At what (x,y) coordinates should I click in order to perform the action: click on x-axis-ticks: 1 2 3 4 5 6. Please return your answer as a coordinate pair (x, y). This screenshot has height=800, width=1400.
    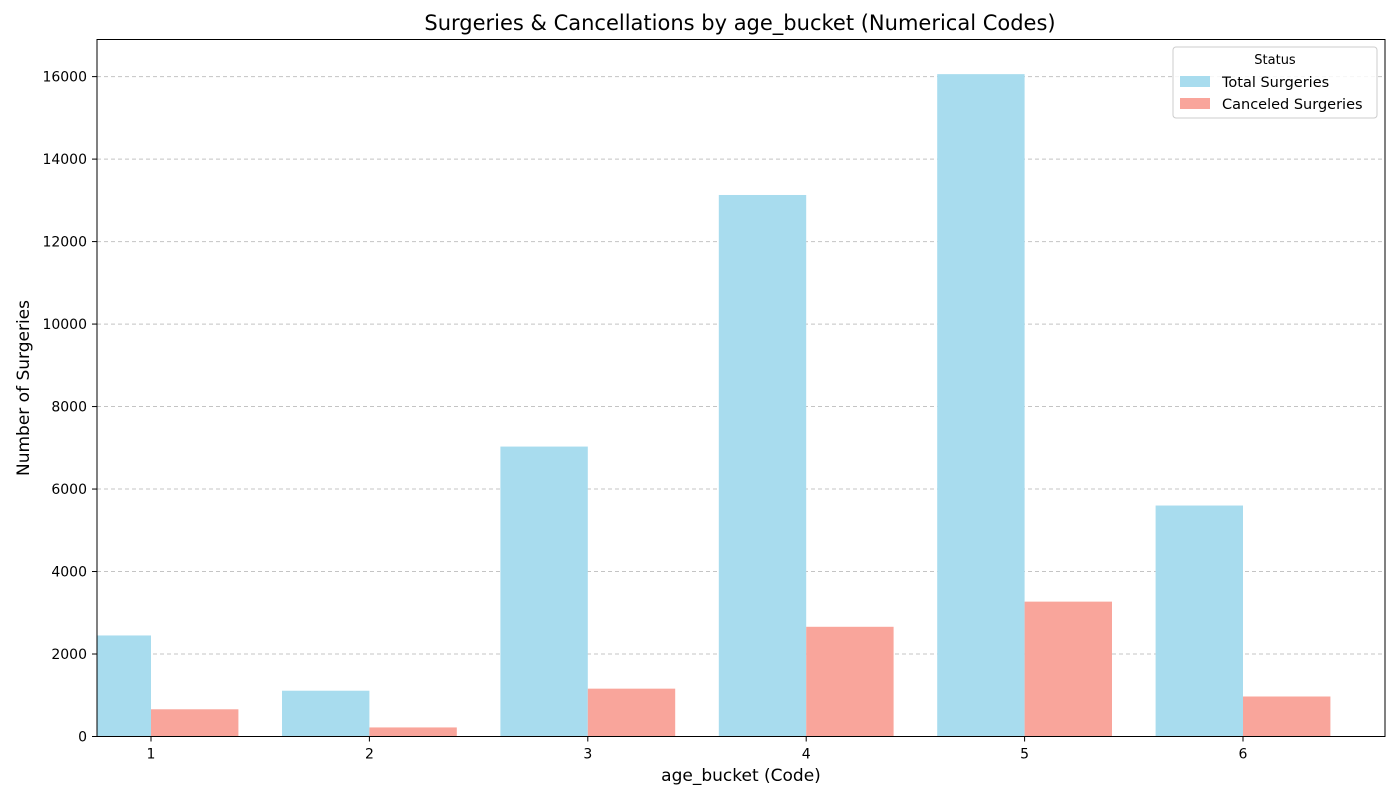
    Looking at the image, I should click on (697, 749).